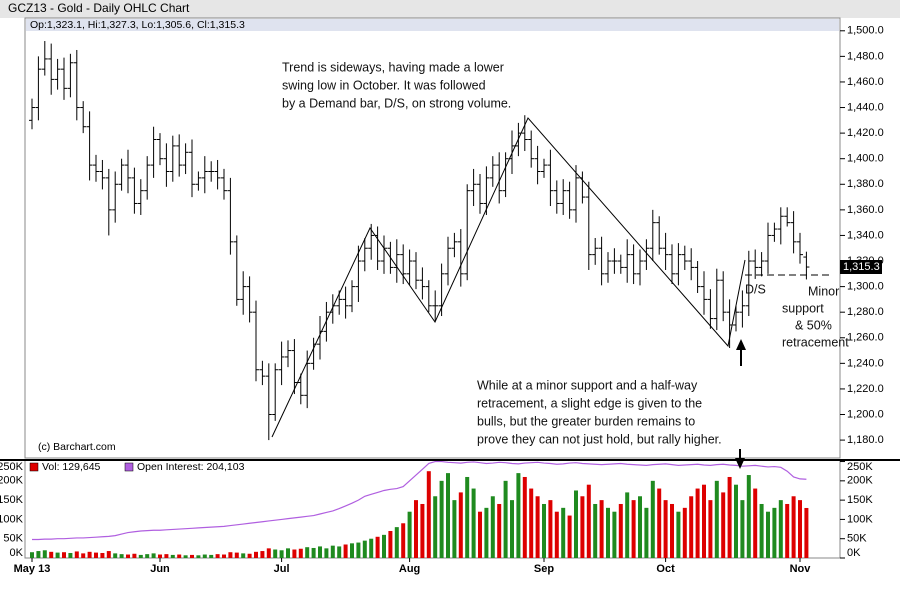  What do you see at coordinates (815, 342) in the screenshot?
I see `annotation: retracement` at bounding box center [815, 342].